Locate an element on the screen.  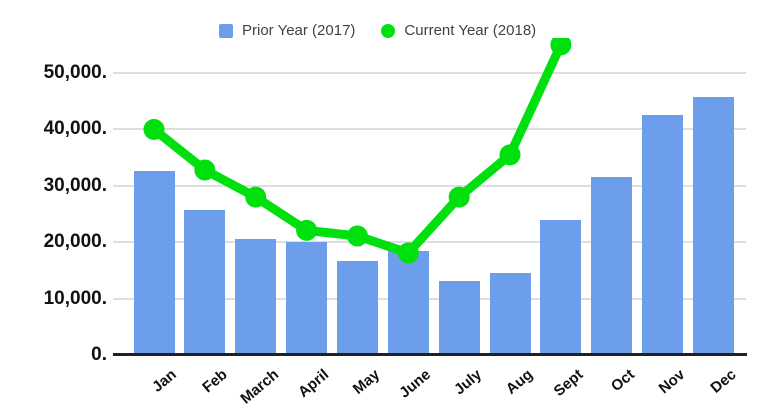
y-axis-tick-label: 10,000. is located at coordinates (75, 298).